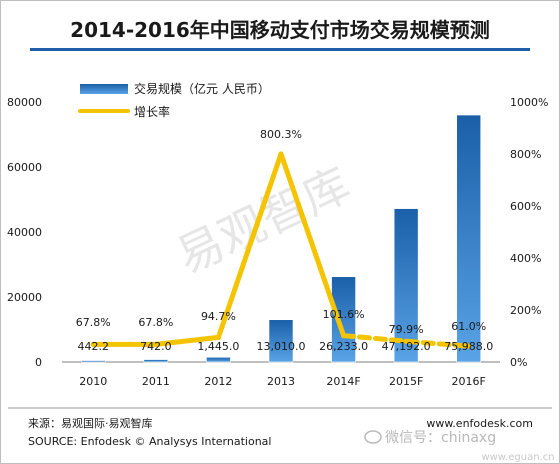 The height and width of the screenshot is (464, 560). Describe the element at coordinates (218, 346) in the screenshot. I see `bar-value-label: 1,445.0` at that location.